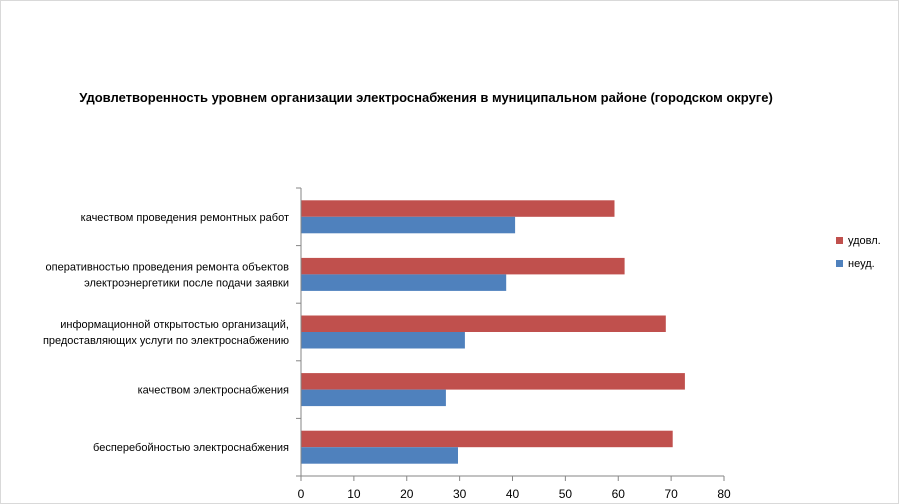 The height and width of the screenshot is (504, 899). I want to click on category-label-0-0: качеством проведения ремонтных работ, so click(185, 218).